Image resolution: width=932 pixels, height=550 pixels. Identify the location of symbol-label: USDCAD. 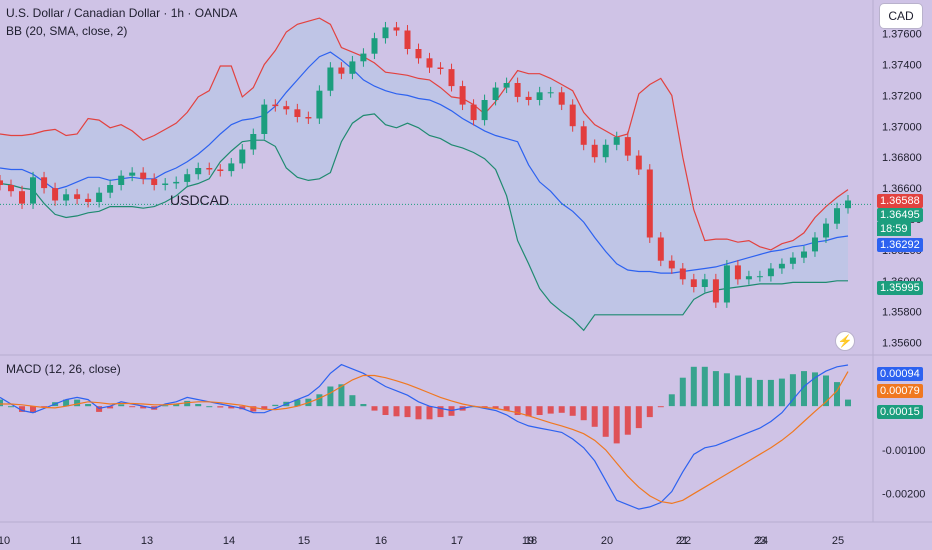
(200, 200).